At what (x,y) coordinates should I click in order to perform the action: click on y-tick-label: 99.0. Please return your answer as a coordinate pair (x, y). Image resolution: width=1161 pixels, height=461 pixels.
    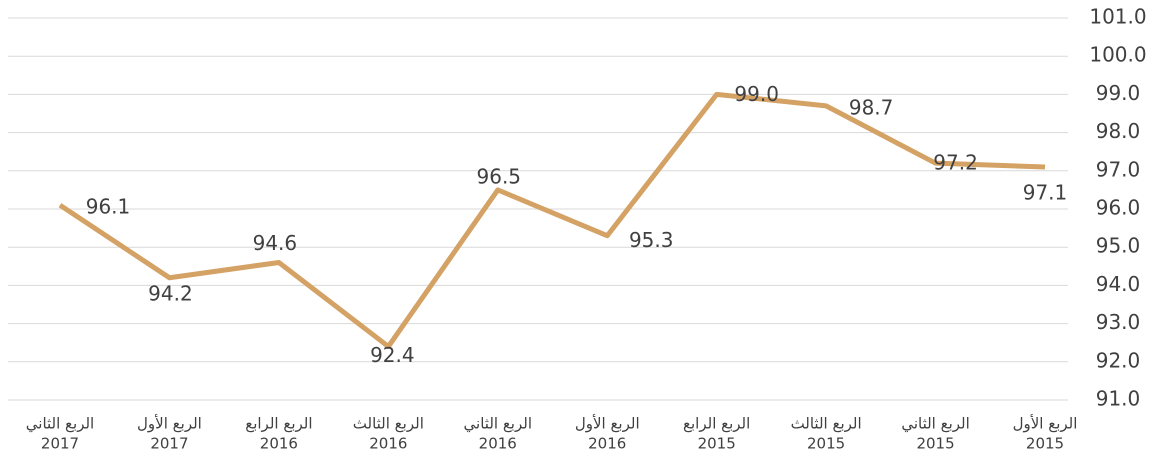
    Looking at the image, I should click on (1118, 93).